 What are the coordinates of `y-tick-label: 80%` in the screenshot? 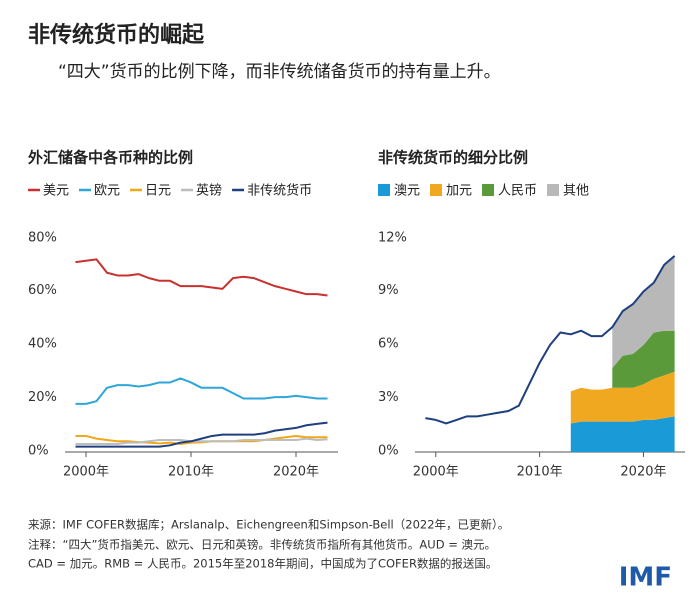 It's located at (42, 238).